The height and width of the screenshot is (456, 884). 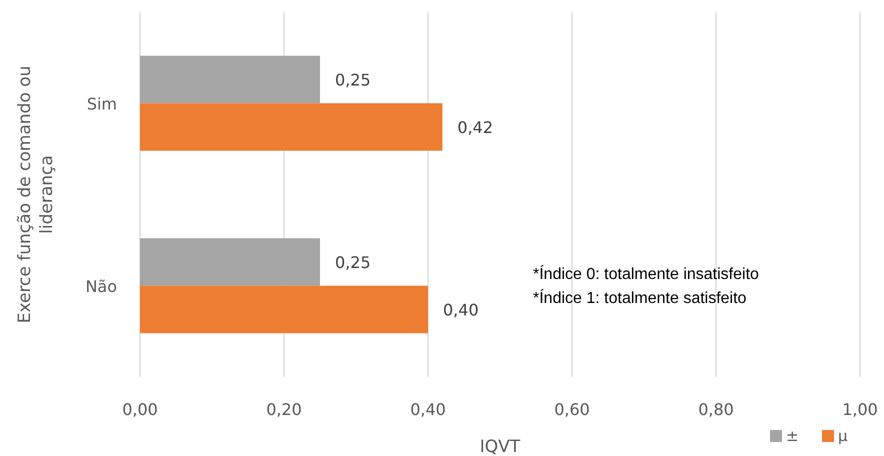 What do you see at coordinates (792, 436) in the screenshot?
I see `legend-label: ±` at bounding box center [792, 436].